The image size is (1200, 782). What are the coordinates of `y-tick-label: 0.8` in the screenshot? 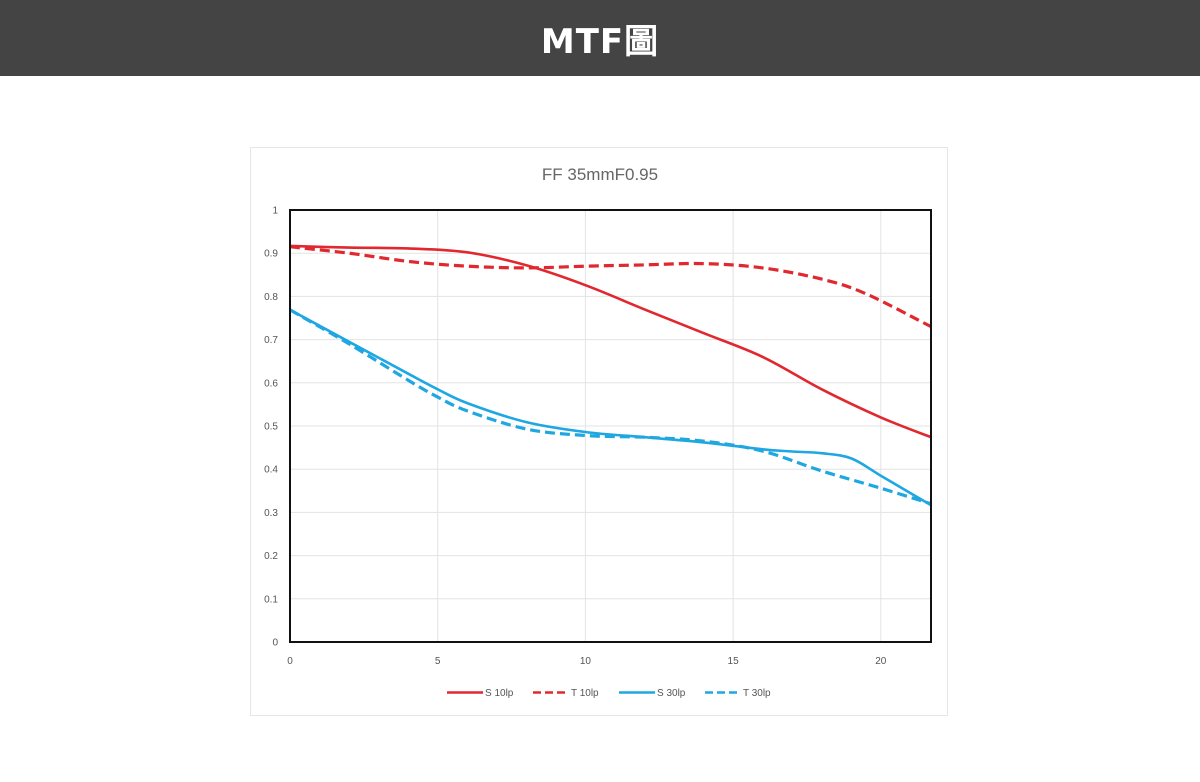 It's located at (271, 297).